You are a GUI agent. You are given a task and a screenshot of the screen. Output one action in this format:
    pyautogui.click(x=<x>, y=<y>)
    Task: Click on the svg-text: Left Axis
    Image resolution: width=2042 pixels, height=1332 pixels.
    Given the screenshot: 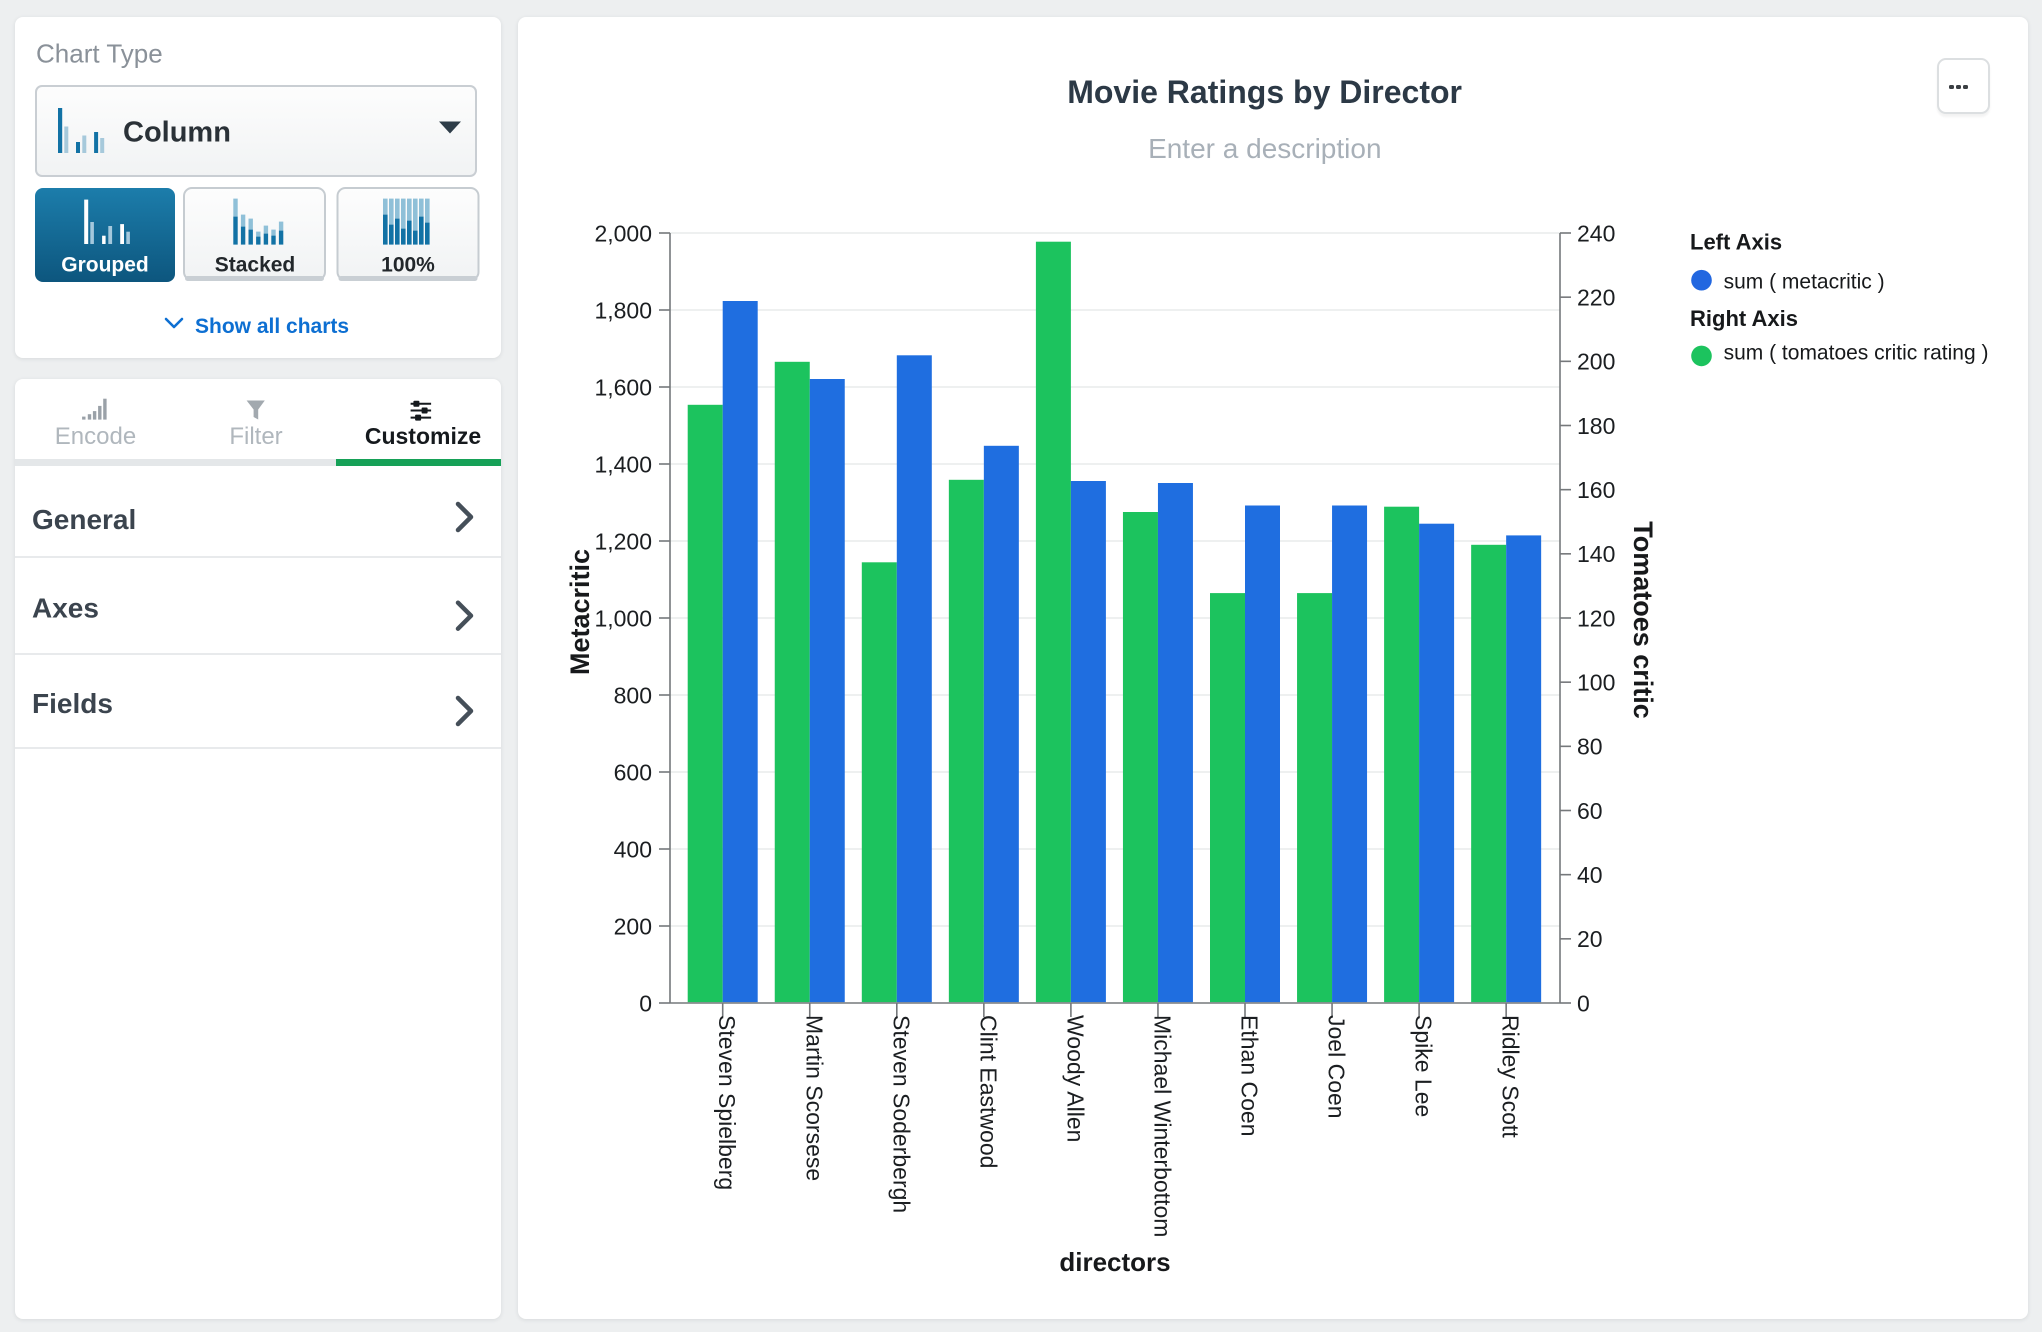 What is the action you would take?
    pyautogui.click(x=1736, y=242)
    